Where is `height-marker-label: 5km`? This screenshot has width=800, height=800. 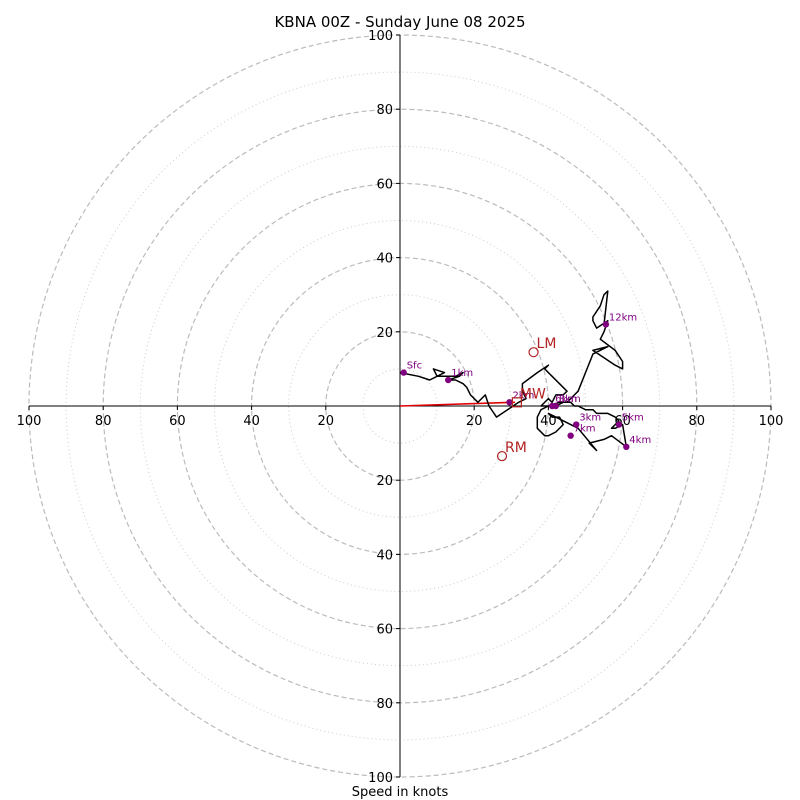
height-marker-label: 5km is located at coordinates (633, 418).